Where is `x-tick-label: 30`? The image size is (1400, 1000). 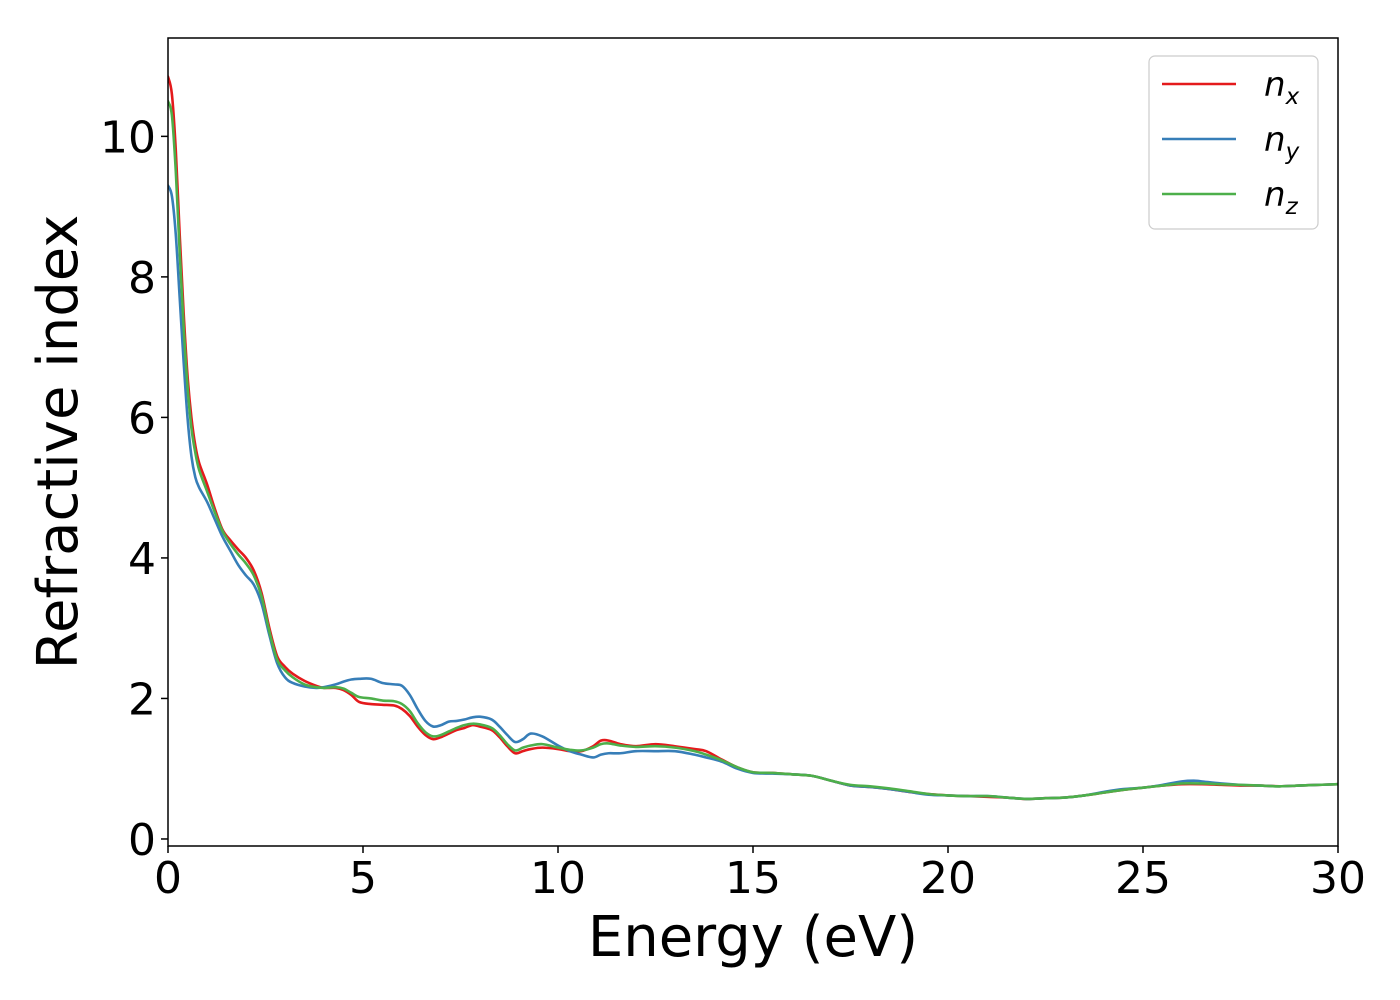 x-tick-label: 30 is located at coordinates (1338, 878).